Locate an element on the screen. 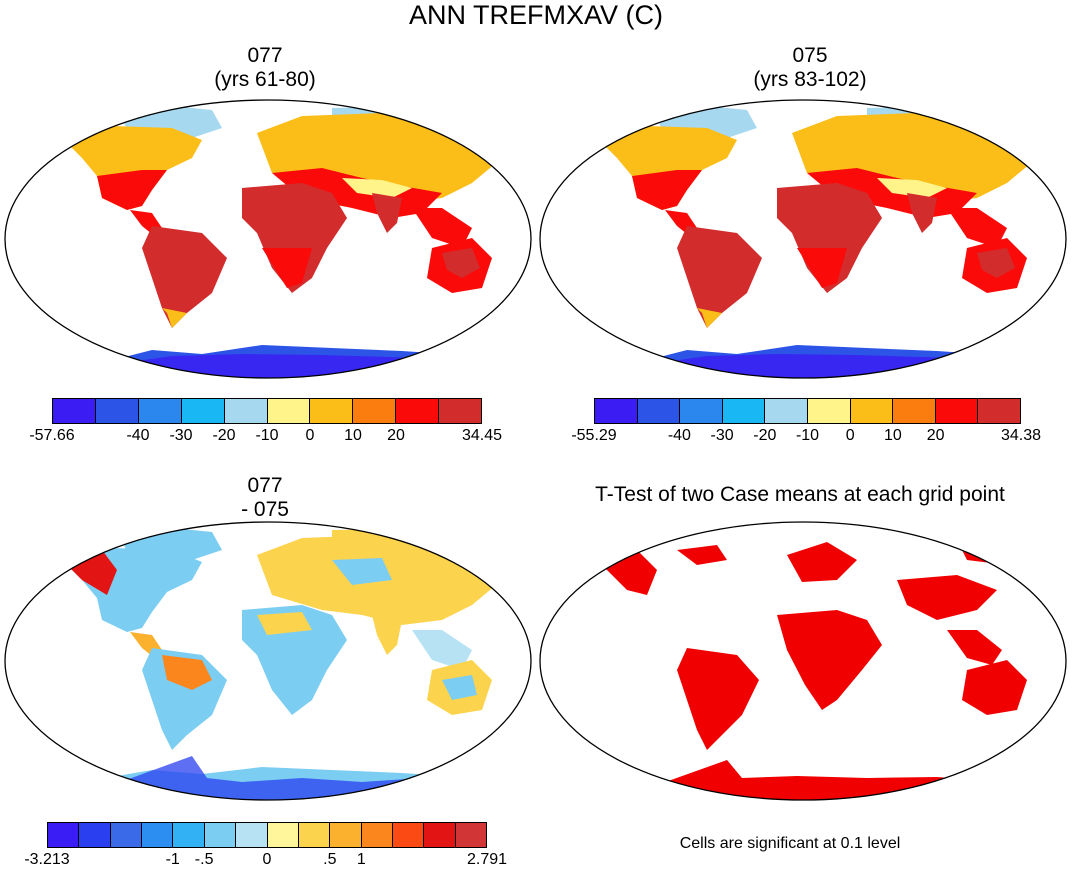 This screenshot has height=869, width=1072. colorbar-label: 2.791 is located at coordinates (487, 859).